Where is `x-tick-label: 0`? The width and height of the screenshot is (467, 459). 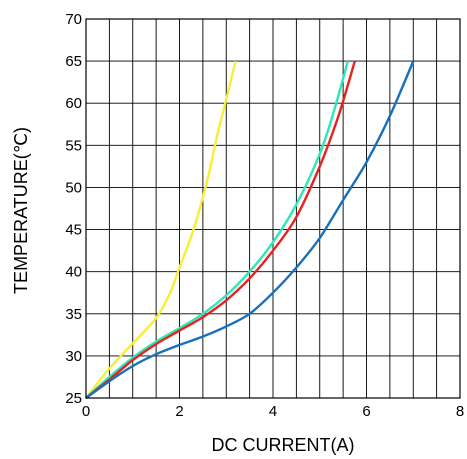
x-tick-label: 0 is located at coordinates (86, 411).